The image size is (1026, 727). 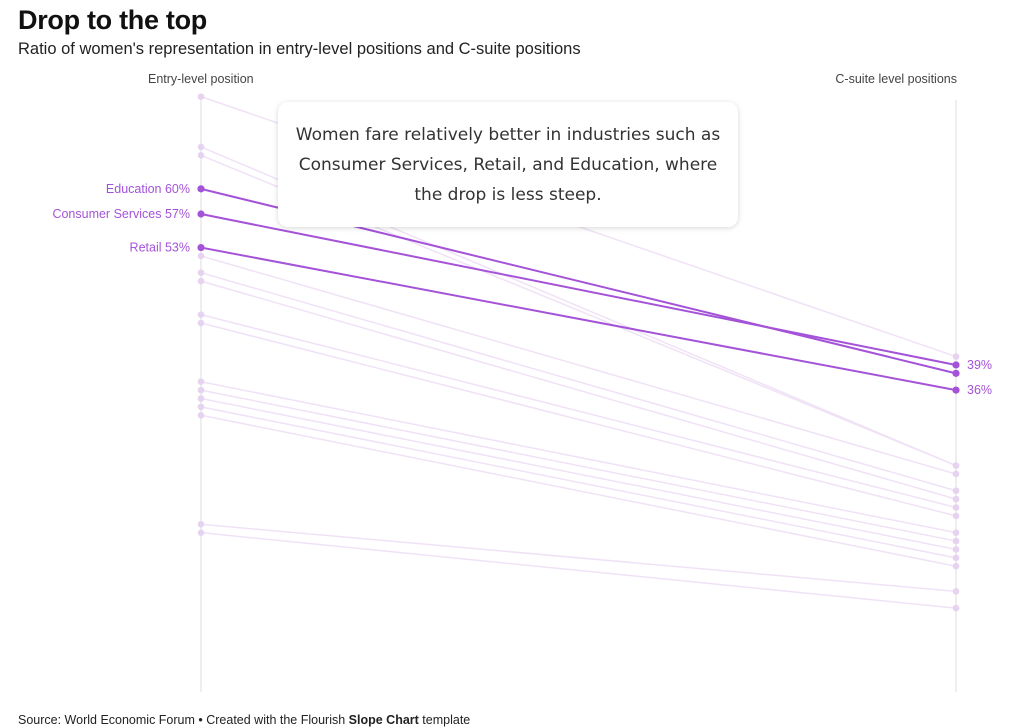 I want to click on label-csuite-consumer-services: 39%, so click(x=979, y=365).